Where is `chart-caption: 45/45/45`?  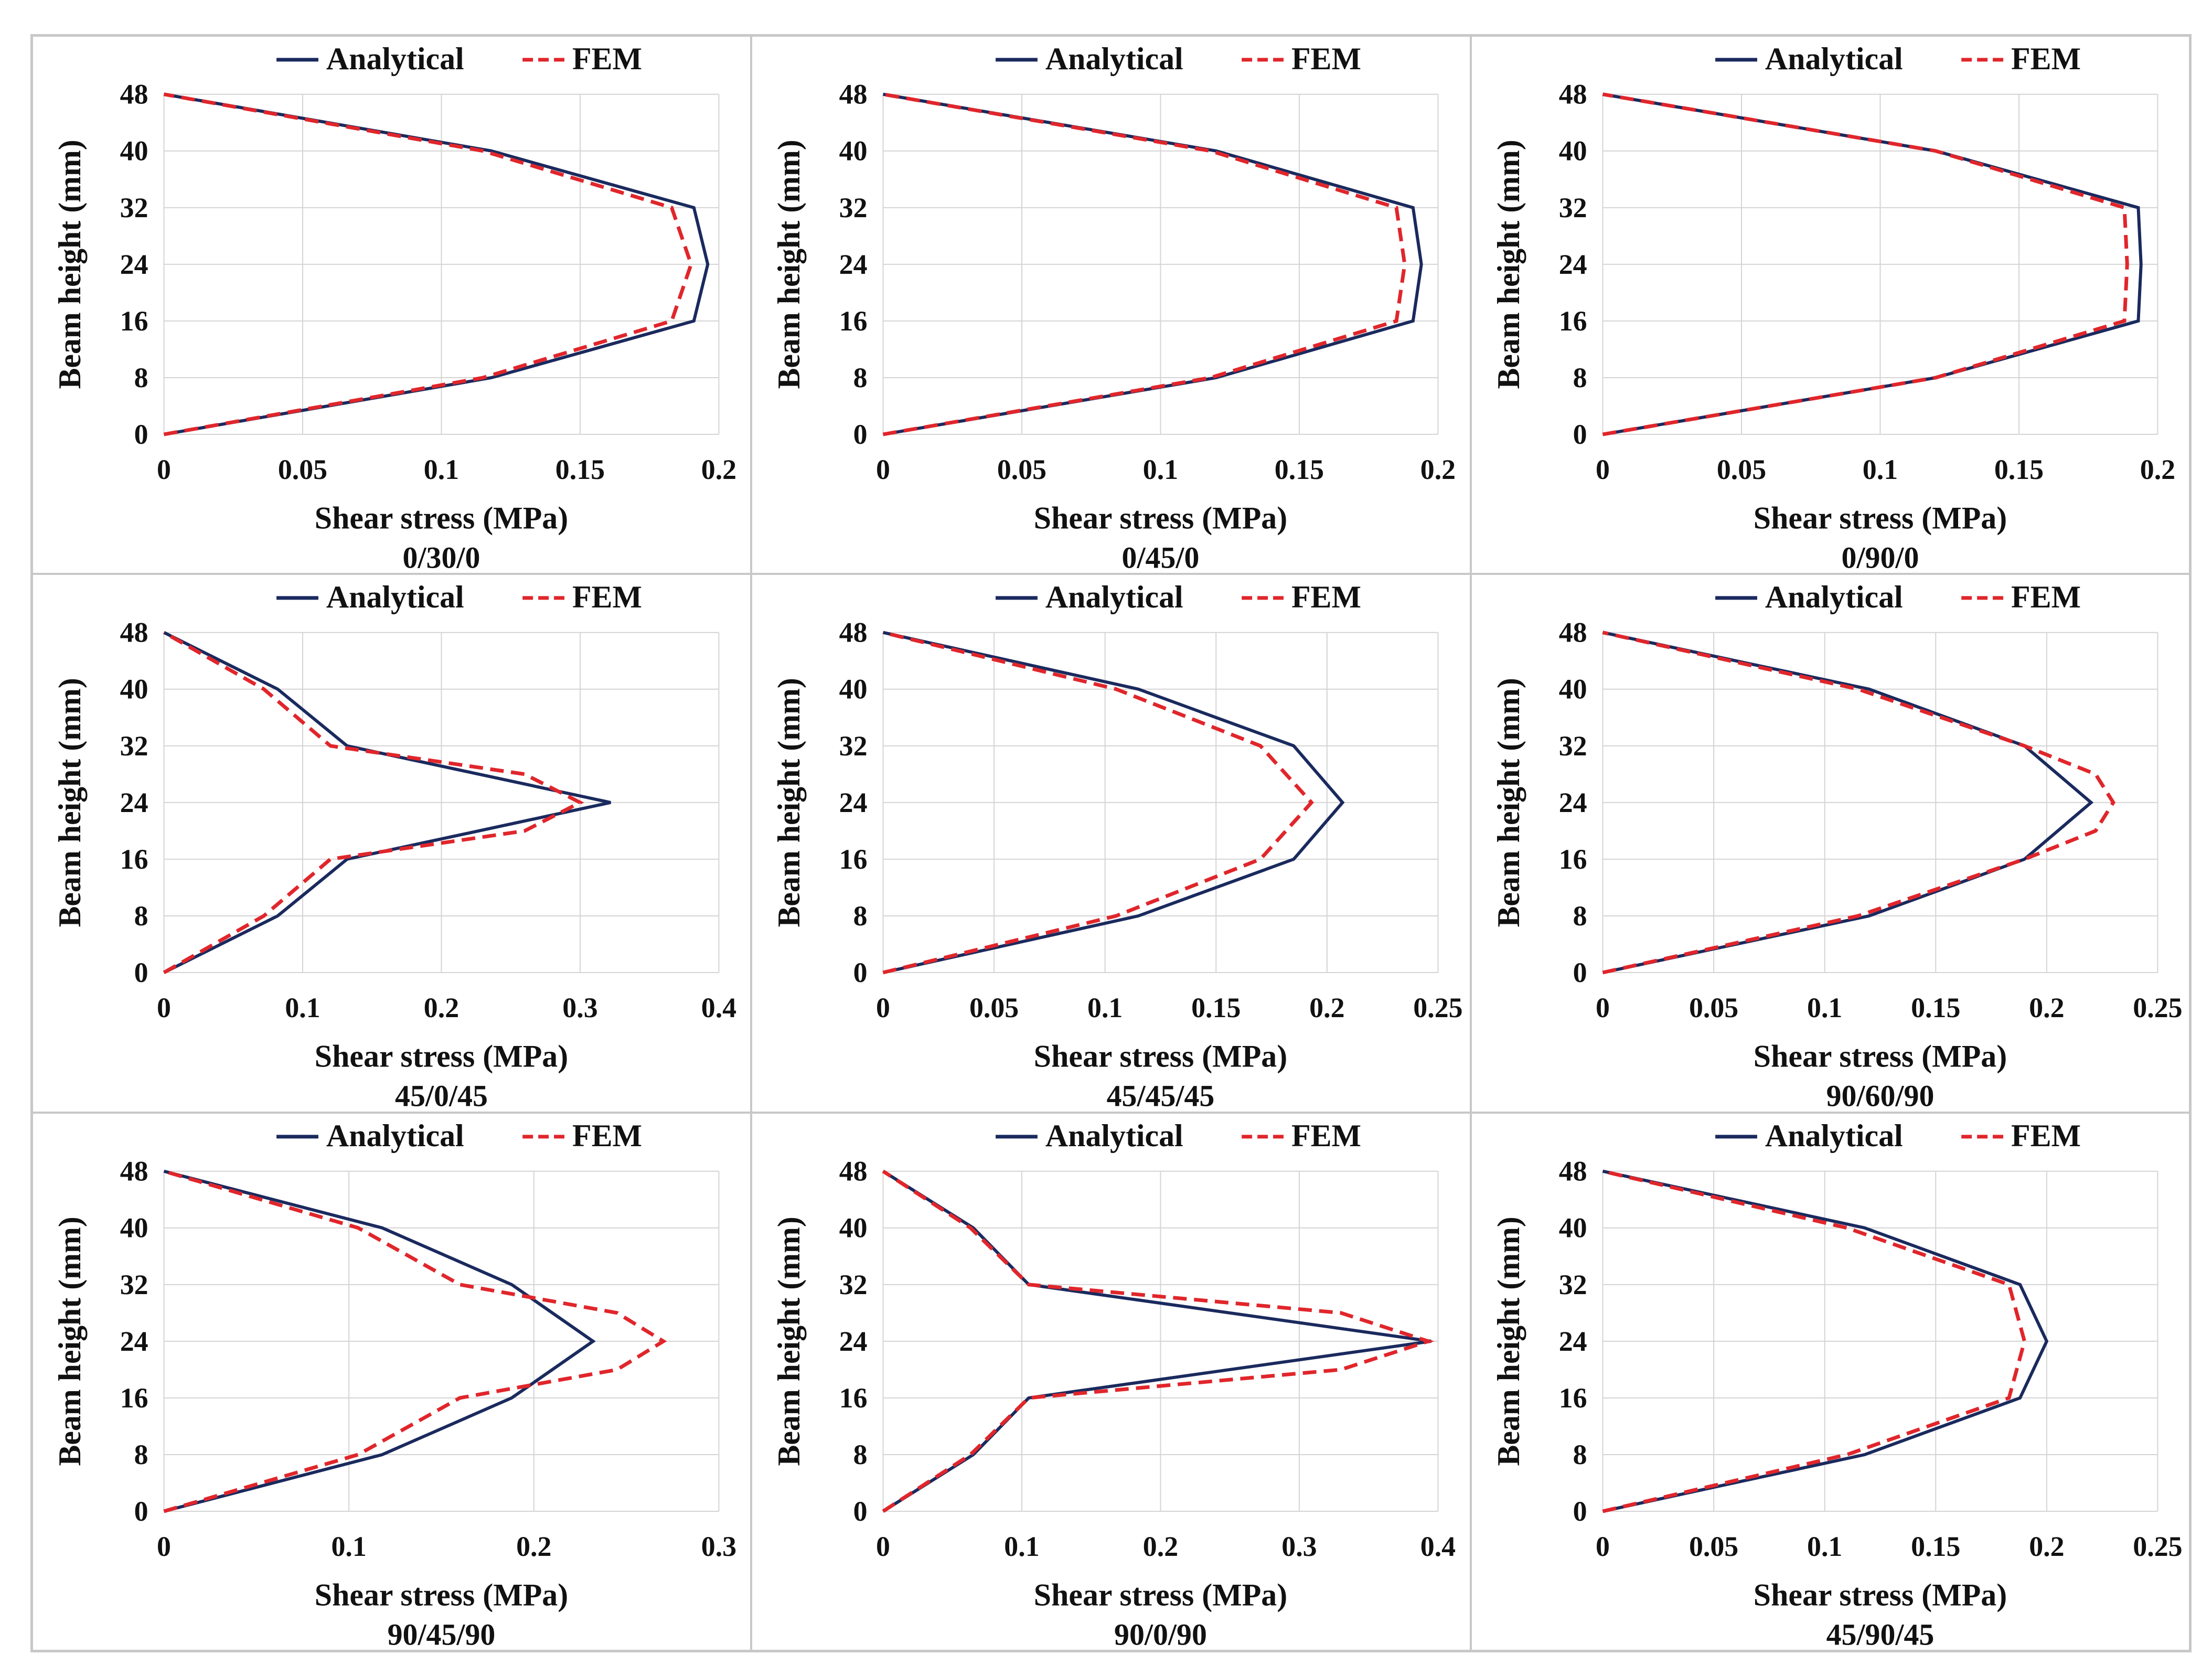 chart-caption: 45/45/45 is located at coordinates (1161, 1095).